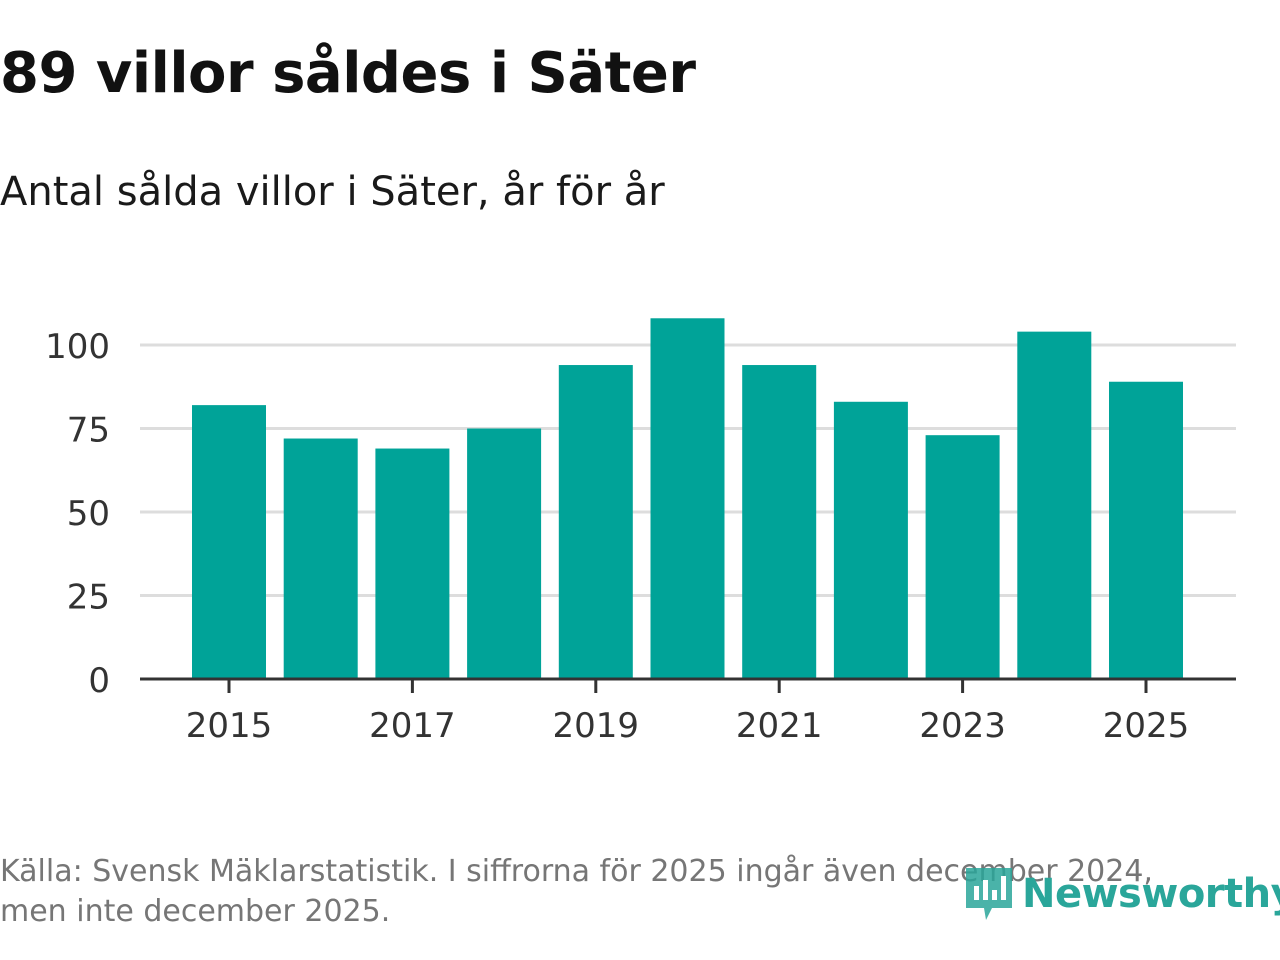 This screenshot has height=960, width=1280. I want to click on logo-text: Newsworthy, so click(1151, 894).